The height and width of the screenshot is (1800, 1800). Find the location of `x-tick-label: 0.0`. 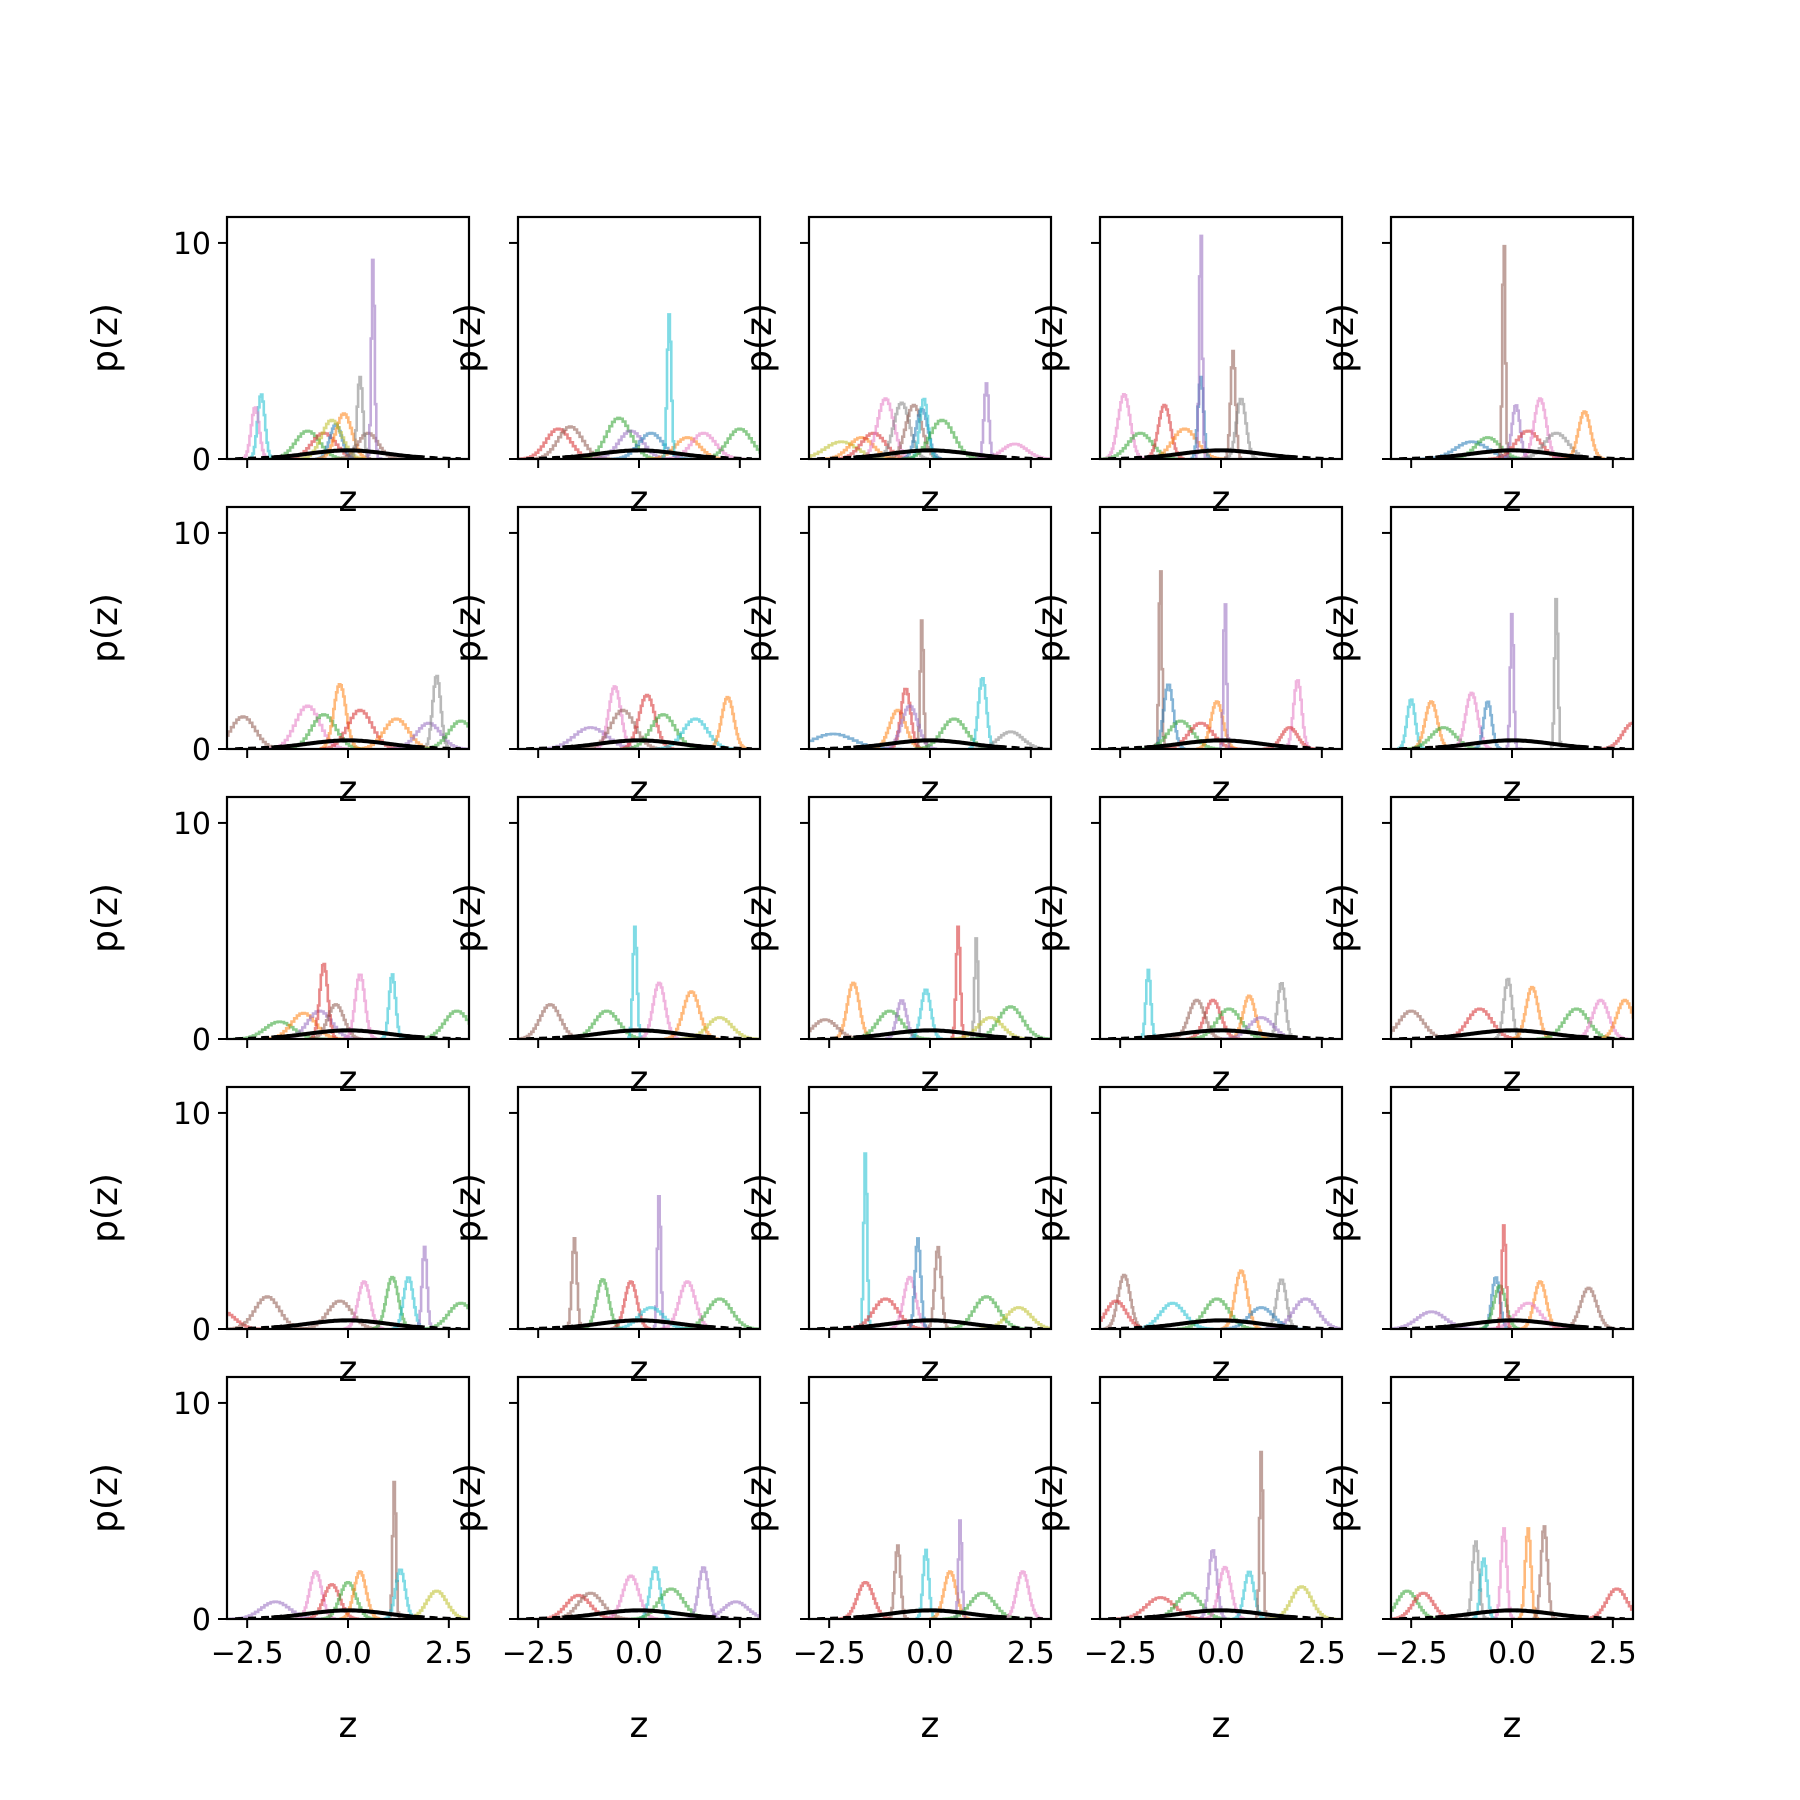

x-tick-label: 0.0 is located at coordinates (348, 1653).